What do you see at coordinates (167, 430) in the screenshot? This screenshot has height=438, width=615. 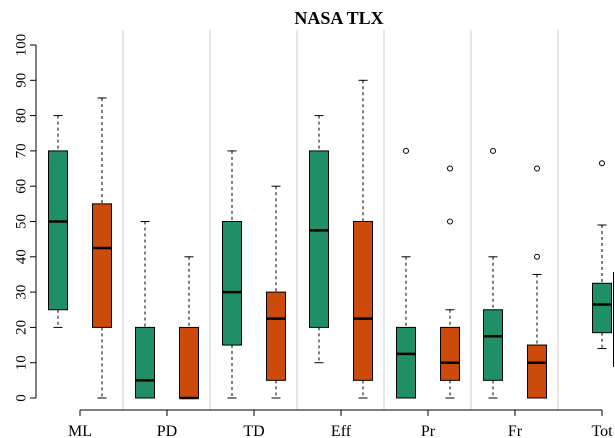 I see `x-tick-label-pd: PD` at bounding box center [167, 430].